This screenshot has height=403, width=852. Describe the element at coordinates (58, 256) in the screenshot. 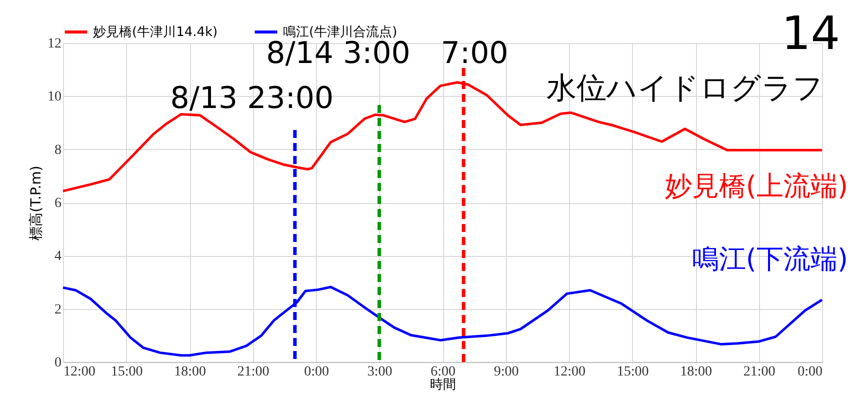

I see `y-tick-label: 4` at that location.